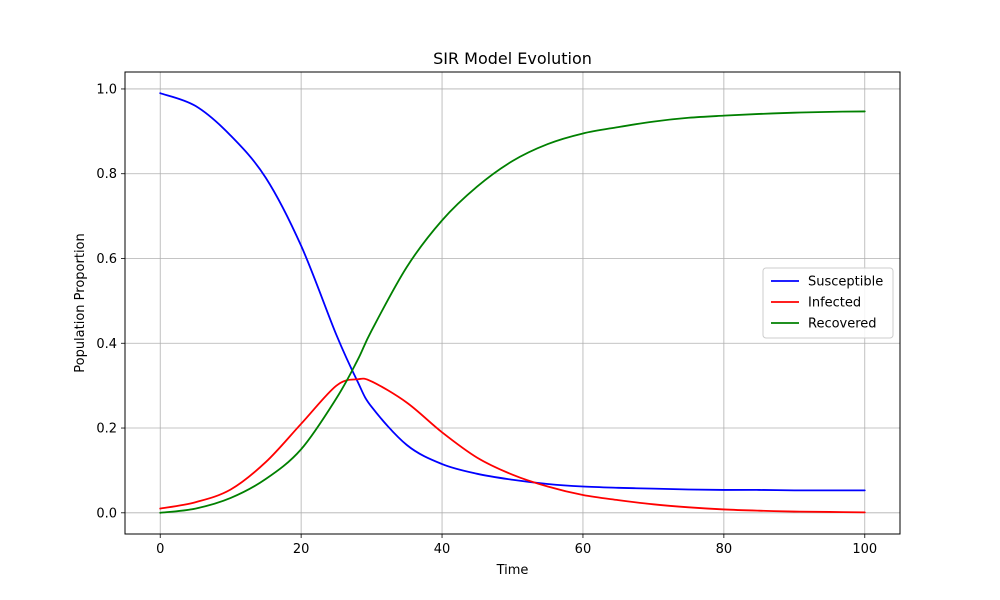  I want to click on y-tick-label: 0.4, so click(106, 344).